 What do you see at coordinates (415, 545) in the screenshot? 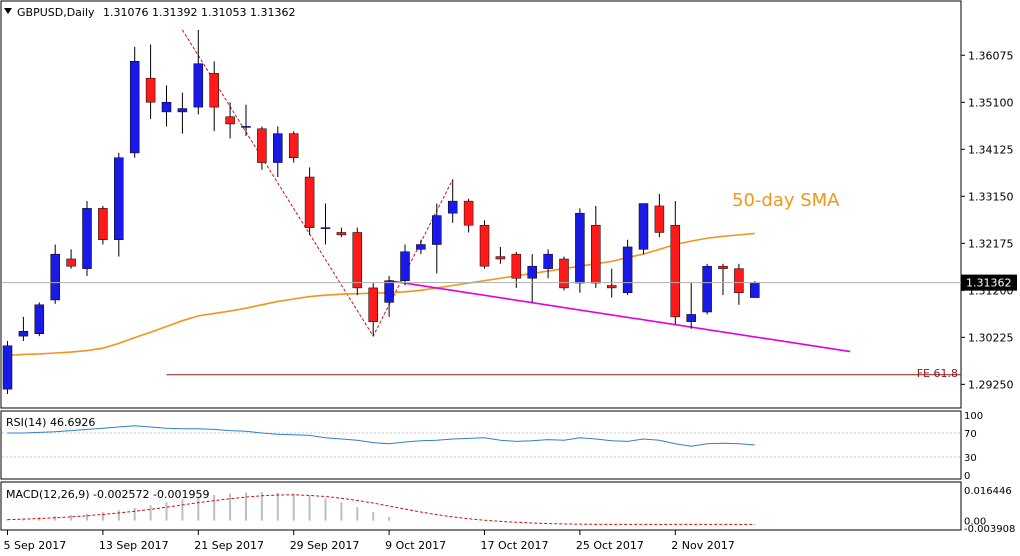
I see `time-tick-label: 9 Oct 2017` at bounding box center [415, 545].